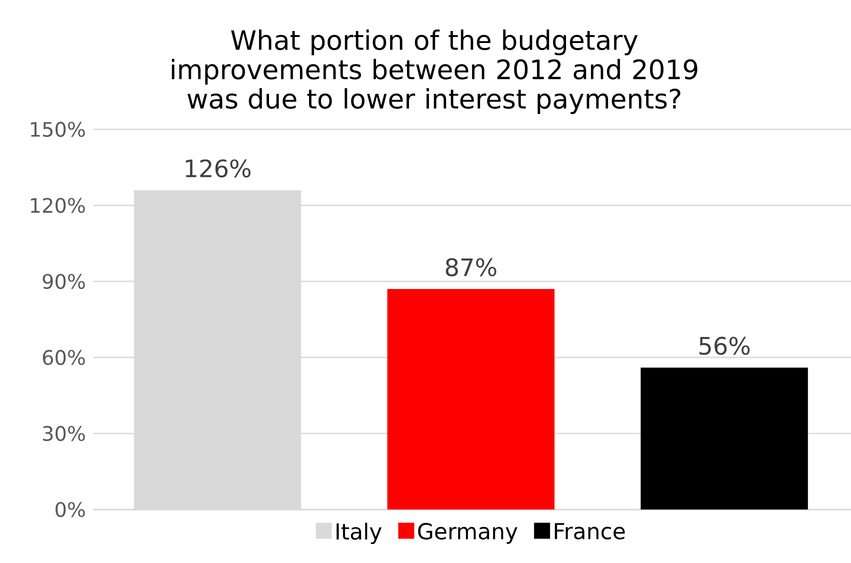 The image size is (851, 563). I want to click on legend-label: Italy, so click(359, 533).